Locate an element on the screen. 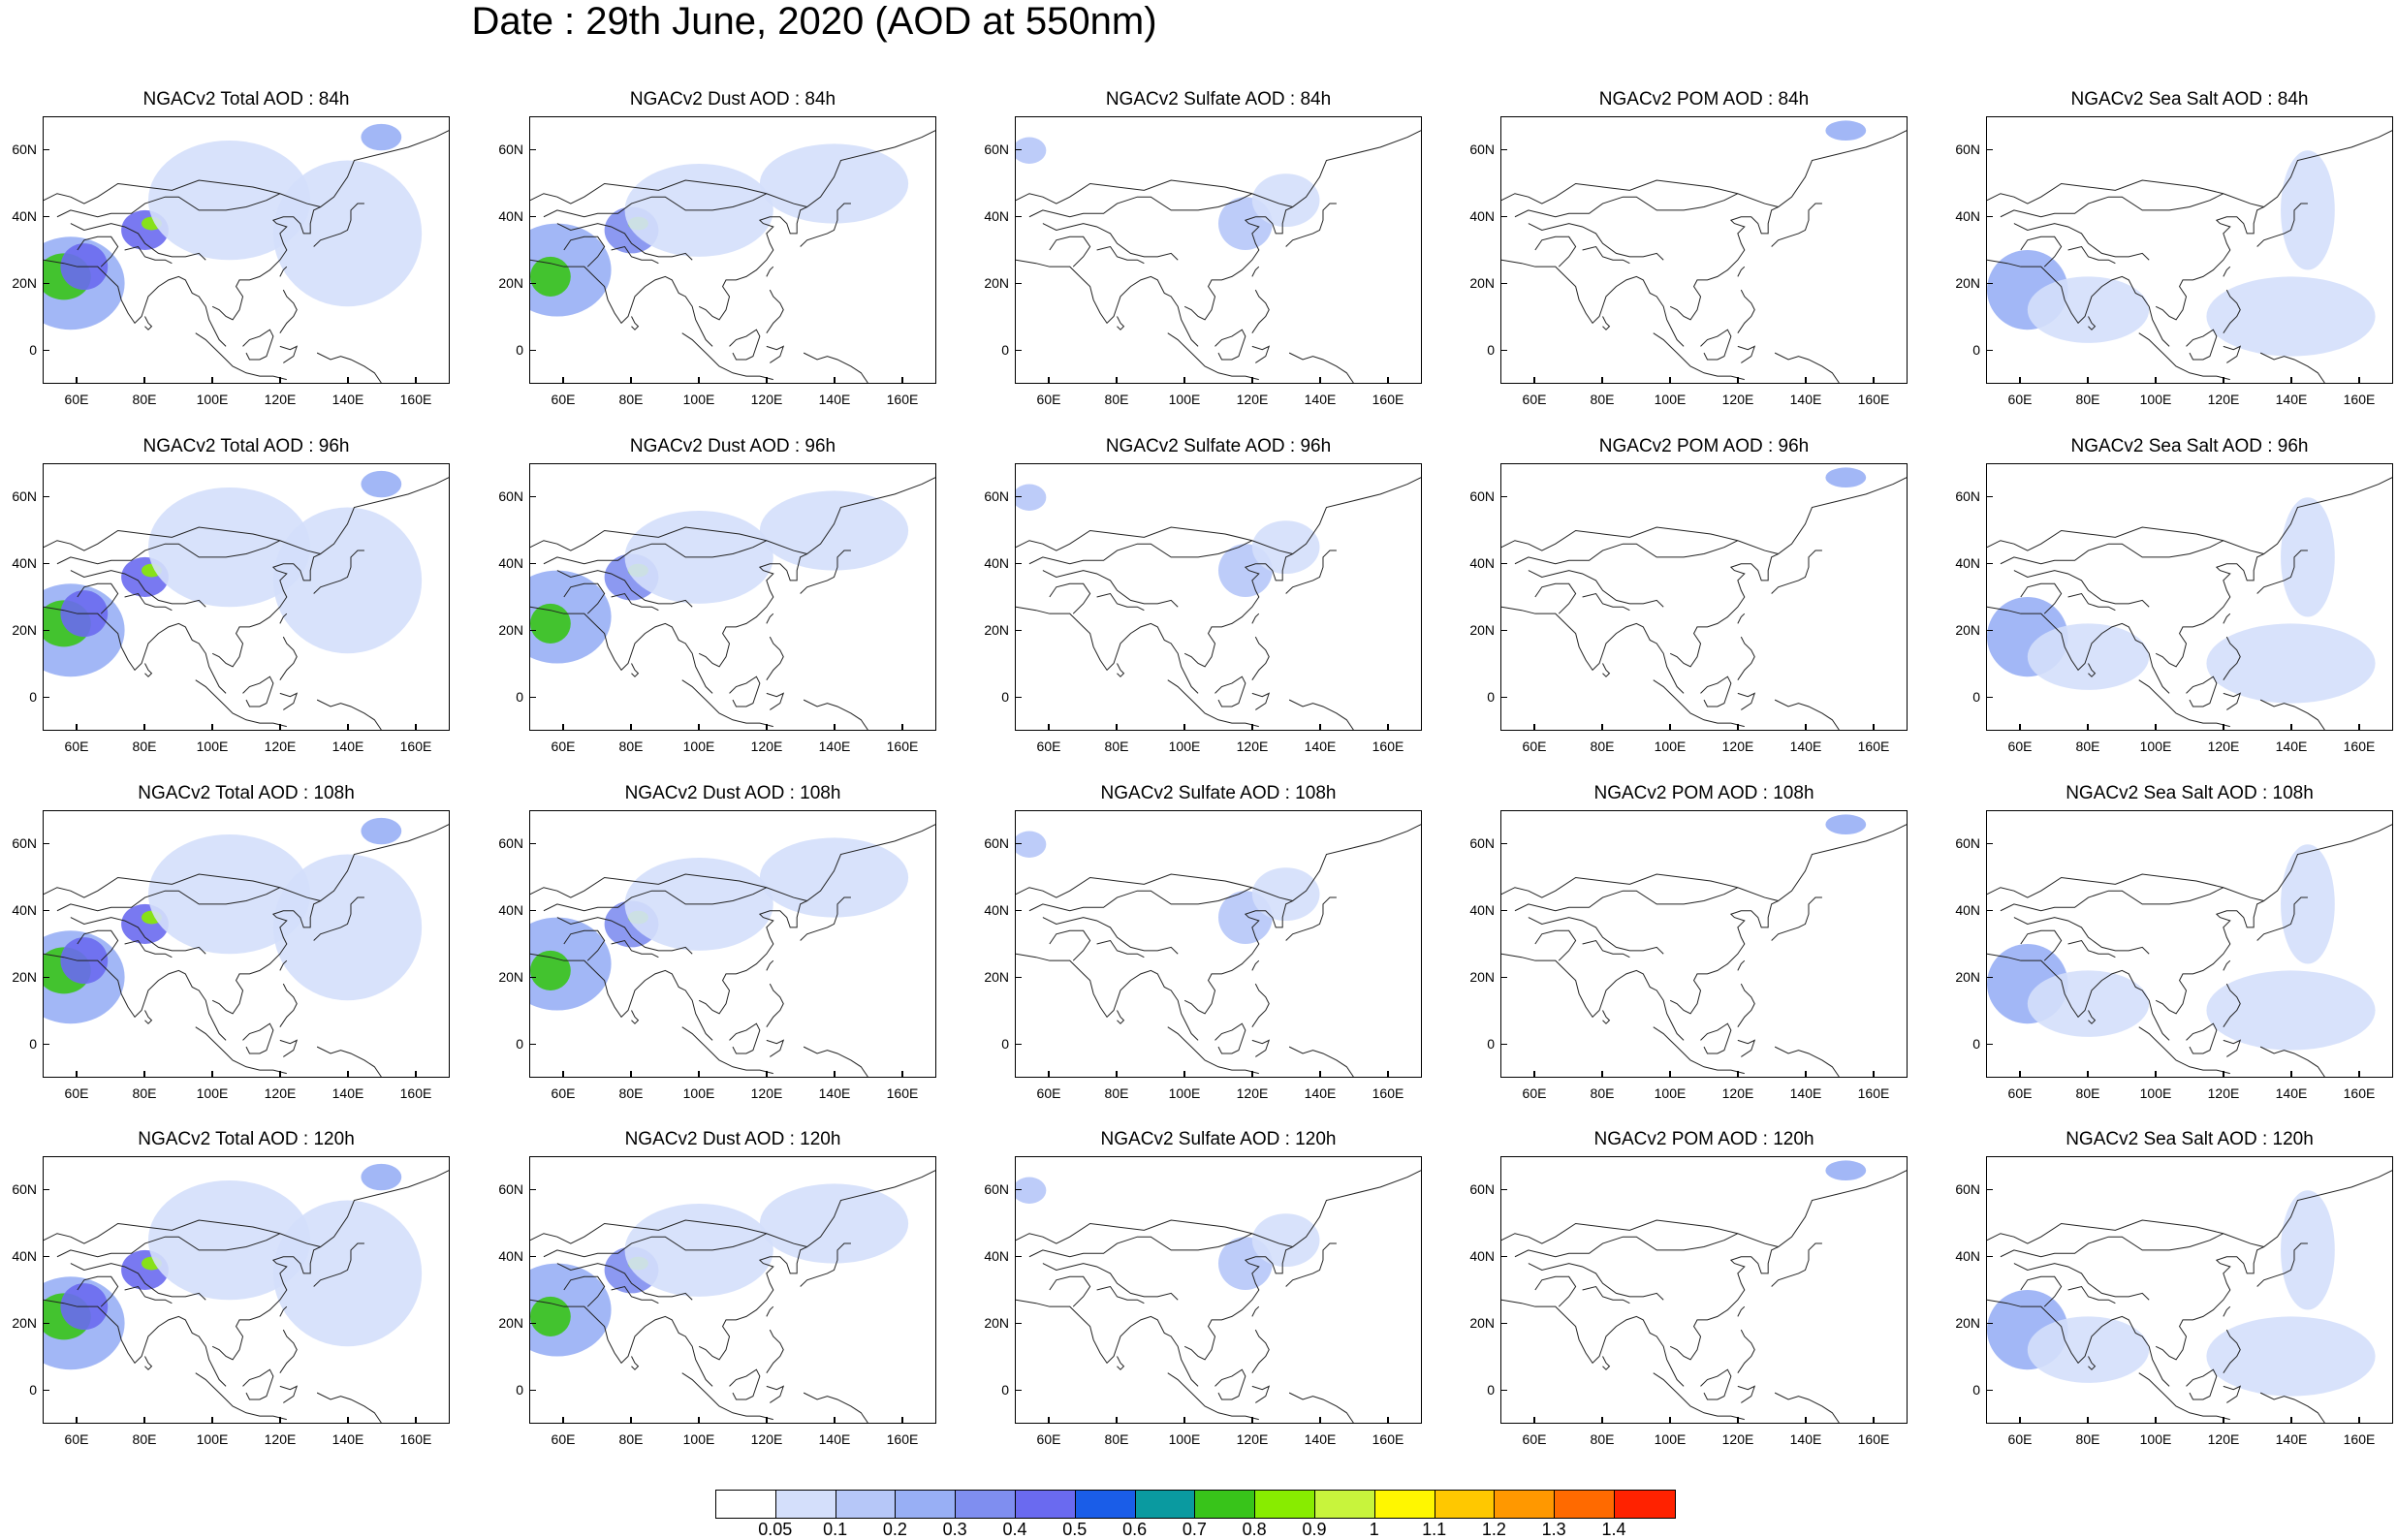 Image resolution: width=2397 pixels, height=1540 pixels. panel-title: NGACv2 Dust AOD : 84h is located at coordinates (733, 99).